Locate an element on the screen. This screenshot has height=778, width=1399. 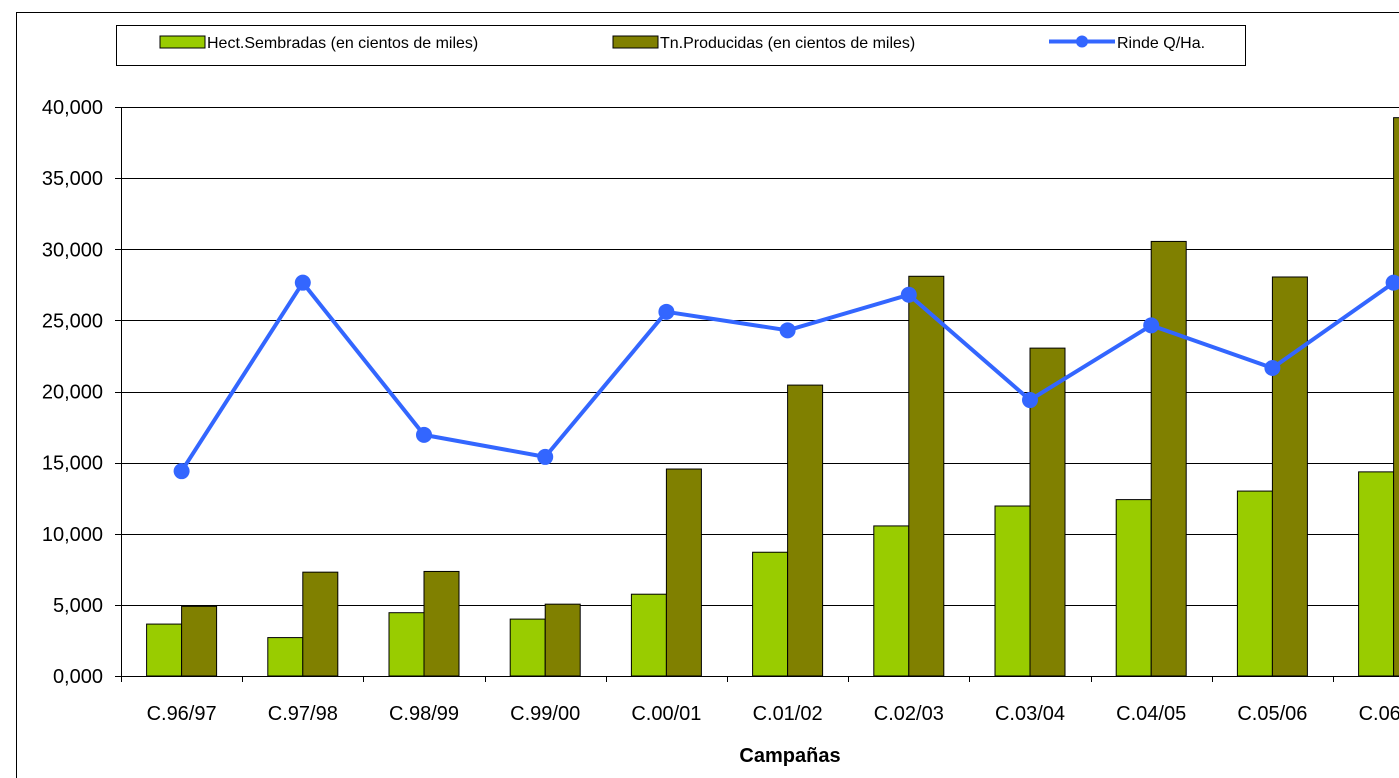
x-tick-label-6: C.02/03 is located at coordinates (909, 714).